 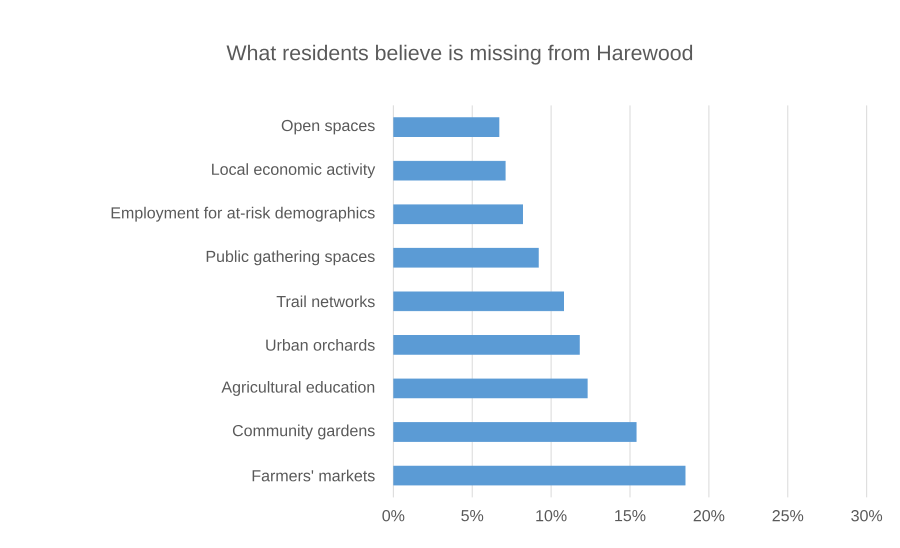 I want to click on x-tick-label: 10%, so click(x=551, y=516).